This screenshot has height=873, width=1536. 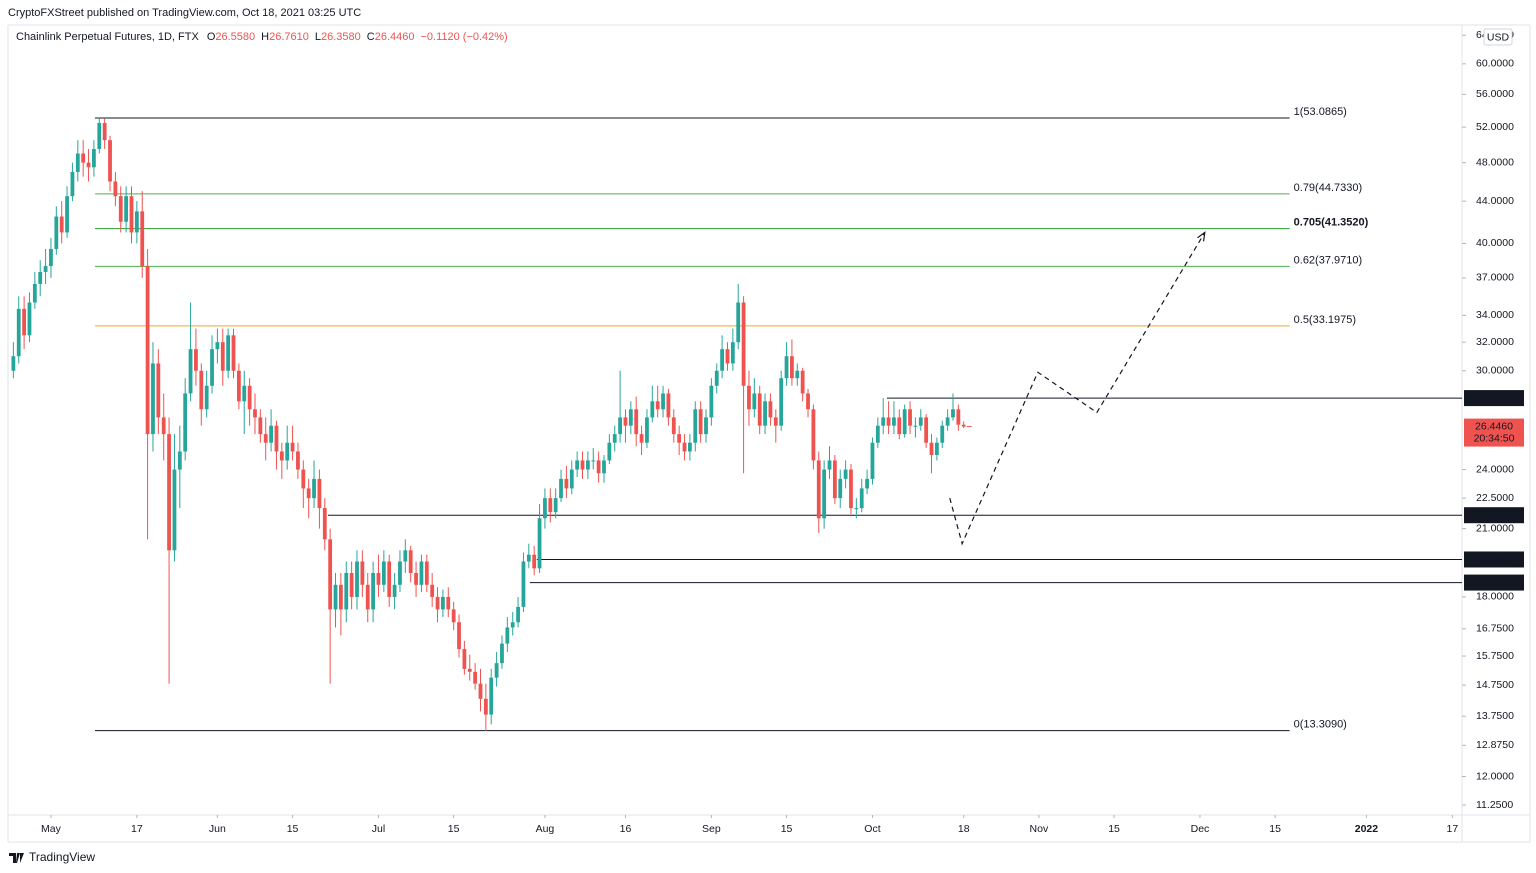 I want to click on level-label: 18.5935, so click(x=1494, y=583).